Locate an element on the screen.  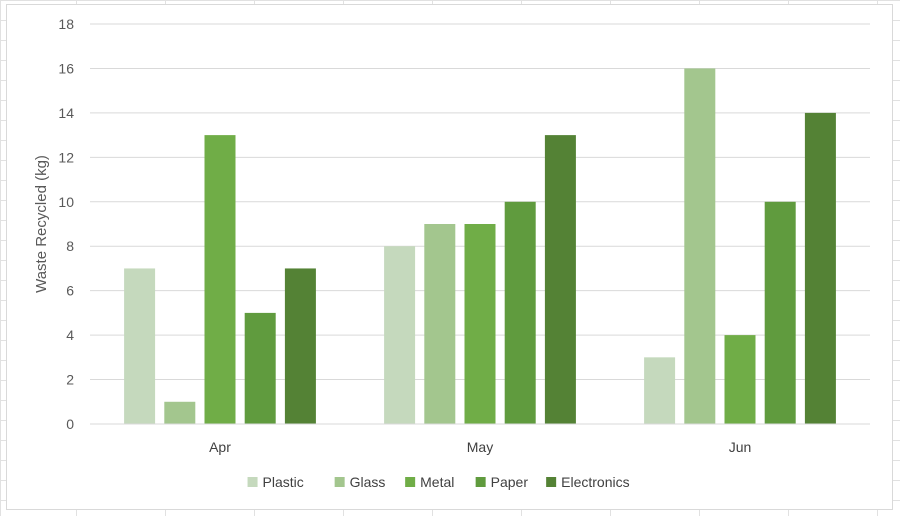
bar-paper-may is located at coordinates (520, 312).